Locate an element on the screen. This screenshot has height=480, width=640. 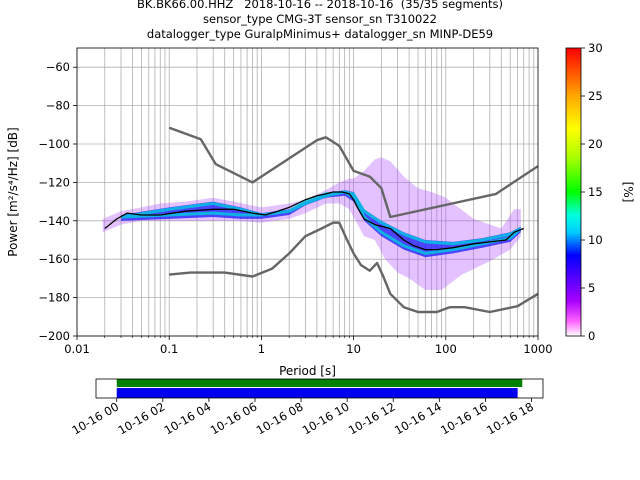
colorbar-tick-label: 15 is located at coordinates (595, 192).